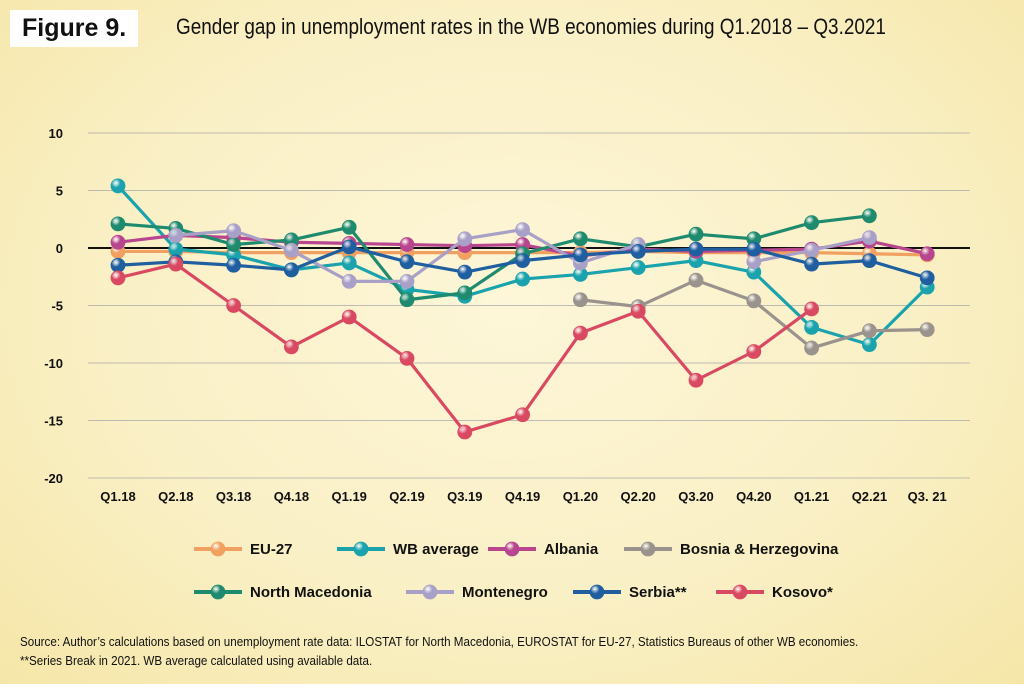  What do you see at coordinates (406, 496) in the screenshot?
I see `x-tick-label: Q2.19` at bounding box center [406, 496].